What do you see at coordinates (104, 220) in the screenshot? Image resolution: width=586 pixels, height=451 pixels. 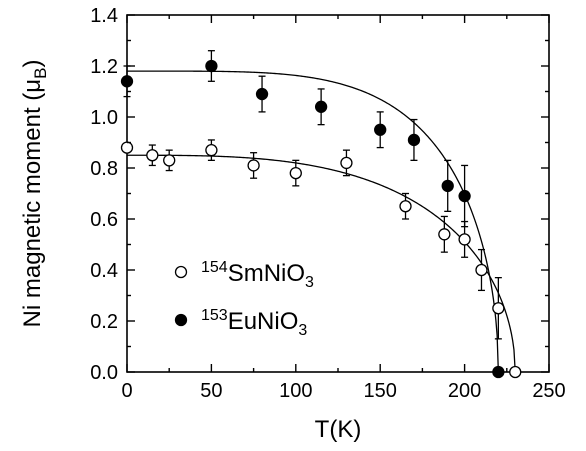 I see `y-tick-label: 0.6` at bounding box center [104, 220].